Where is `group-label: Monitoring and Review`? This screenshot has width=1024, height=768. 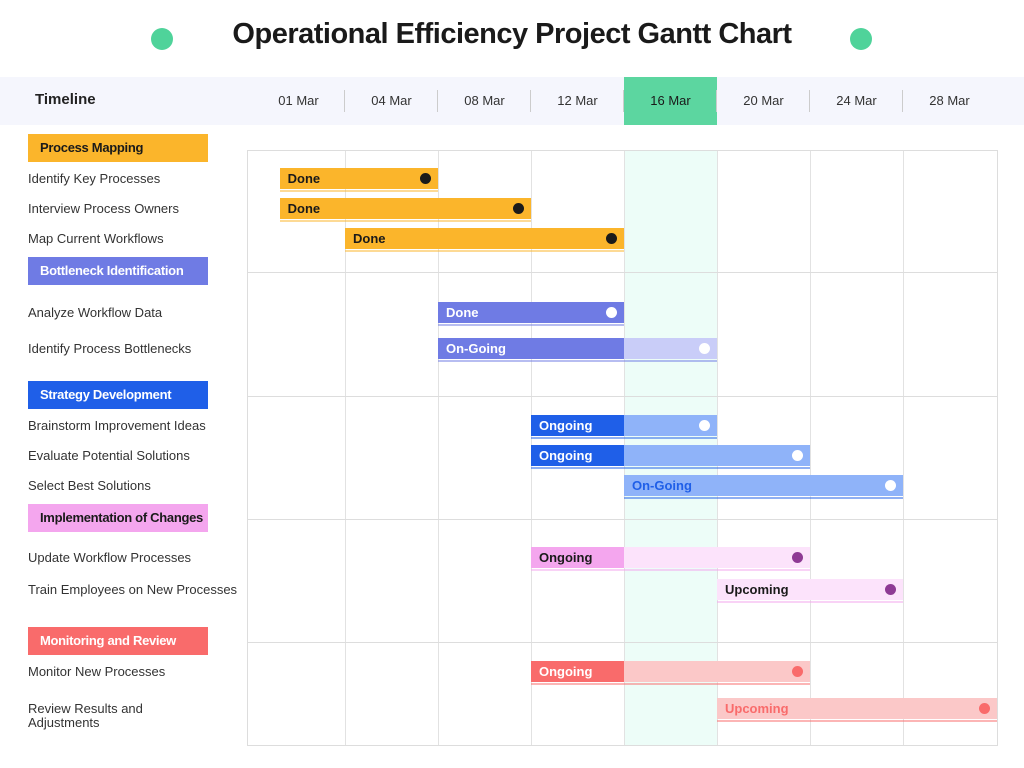 group-label: Monitoring and Review is located at coordinates (118, 641).